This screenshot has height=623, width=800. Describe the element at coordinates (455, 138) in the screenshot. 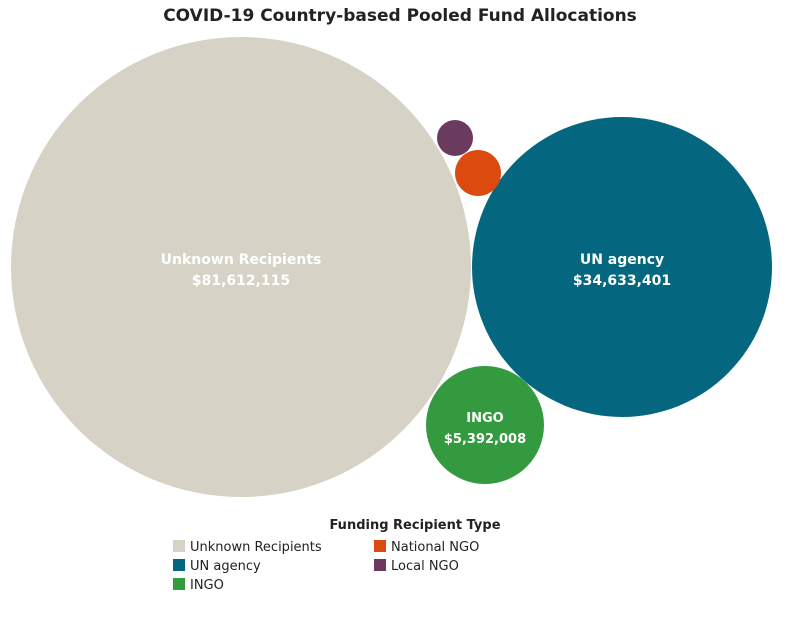

I see `bubble-local-ngo` at that location.